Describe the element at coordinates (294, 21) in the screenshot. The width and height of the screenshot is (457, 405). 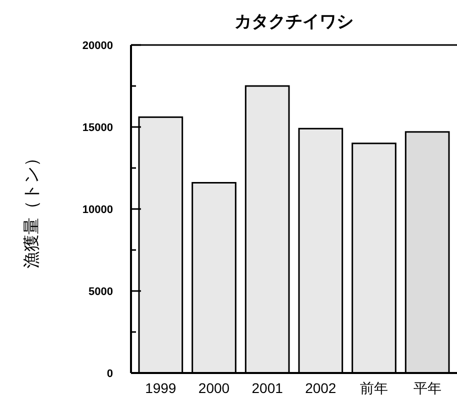
I see `chart-title: カタクチイワシ` at that location.